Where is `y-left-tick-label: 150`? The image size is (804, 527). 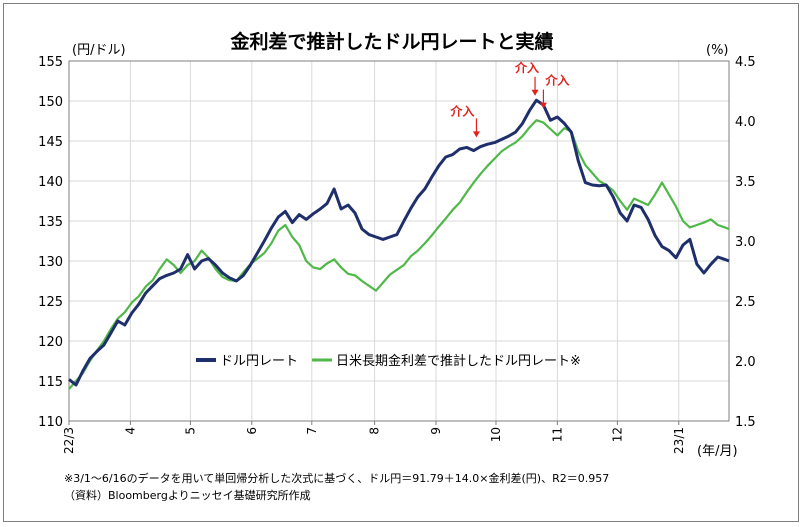 y-left-tick-label: 150 is located at coordinates (50, 102).